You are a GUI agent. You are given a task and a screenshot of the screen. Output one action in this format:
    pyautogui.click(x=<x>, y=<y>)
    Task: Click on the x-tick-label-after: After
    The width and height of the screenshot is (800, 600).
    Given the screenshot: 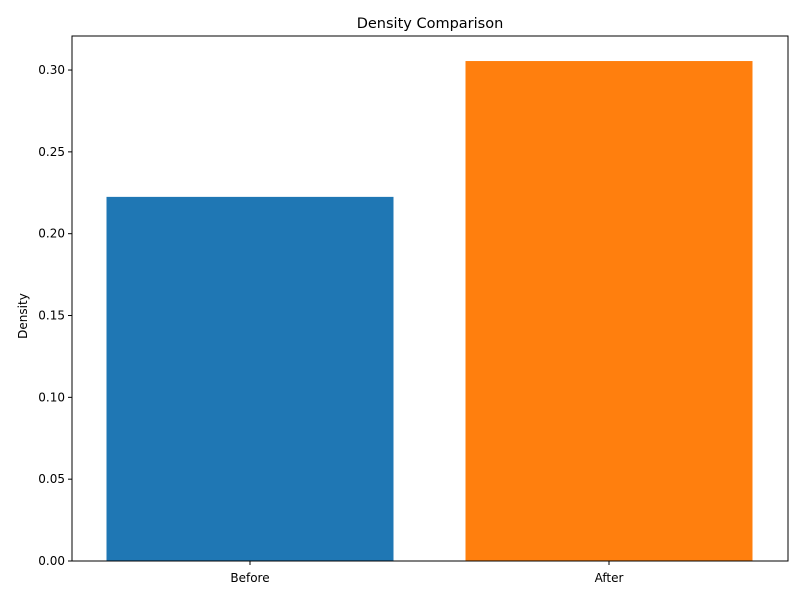 What is the action you would take?
    pyautogui.click(x=609, y=578)
    